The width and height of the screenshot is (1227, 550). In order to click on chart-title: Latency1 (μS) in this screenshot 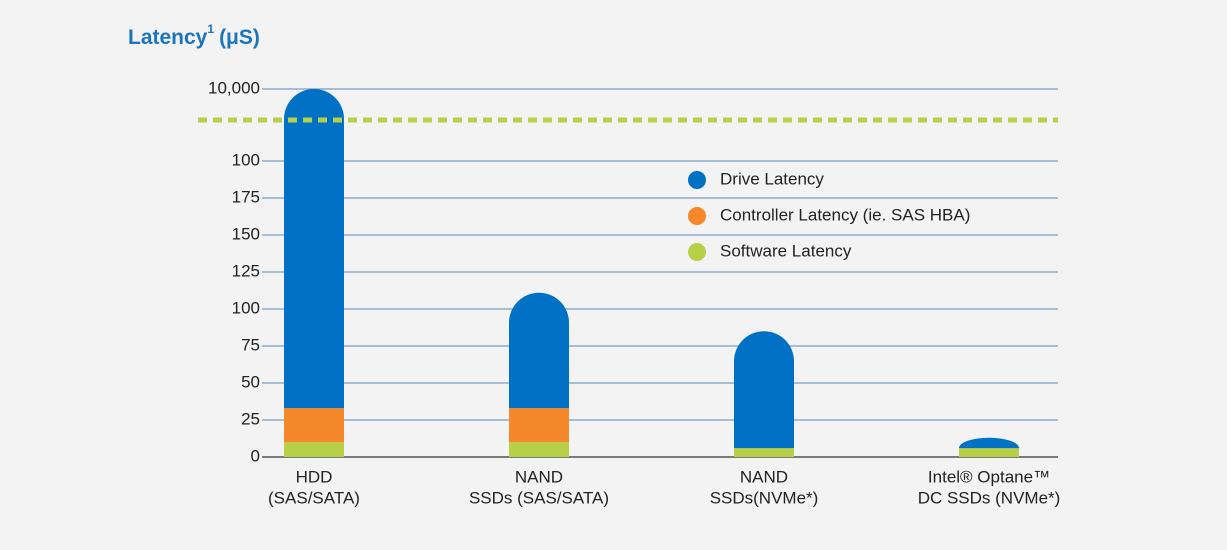, I will do `click(194, 35)`.